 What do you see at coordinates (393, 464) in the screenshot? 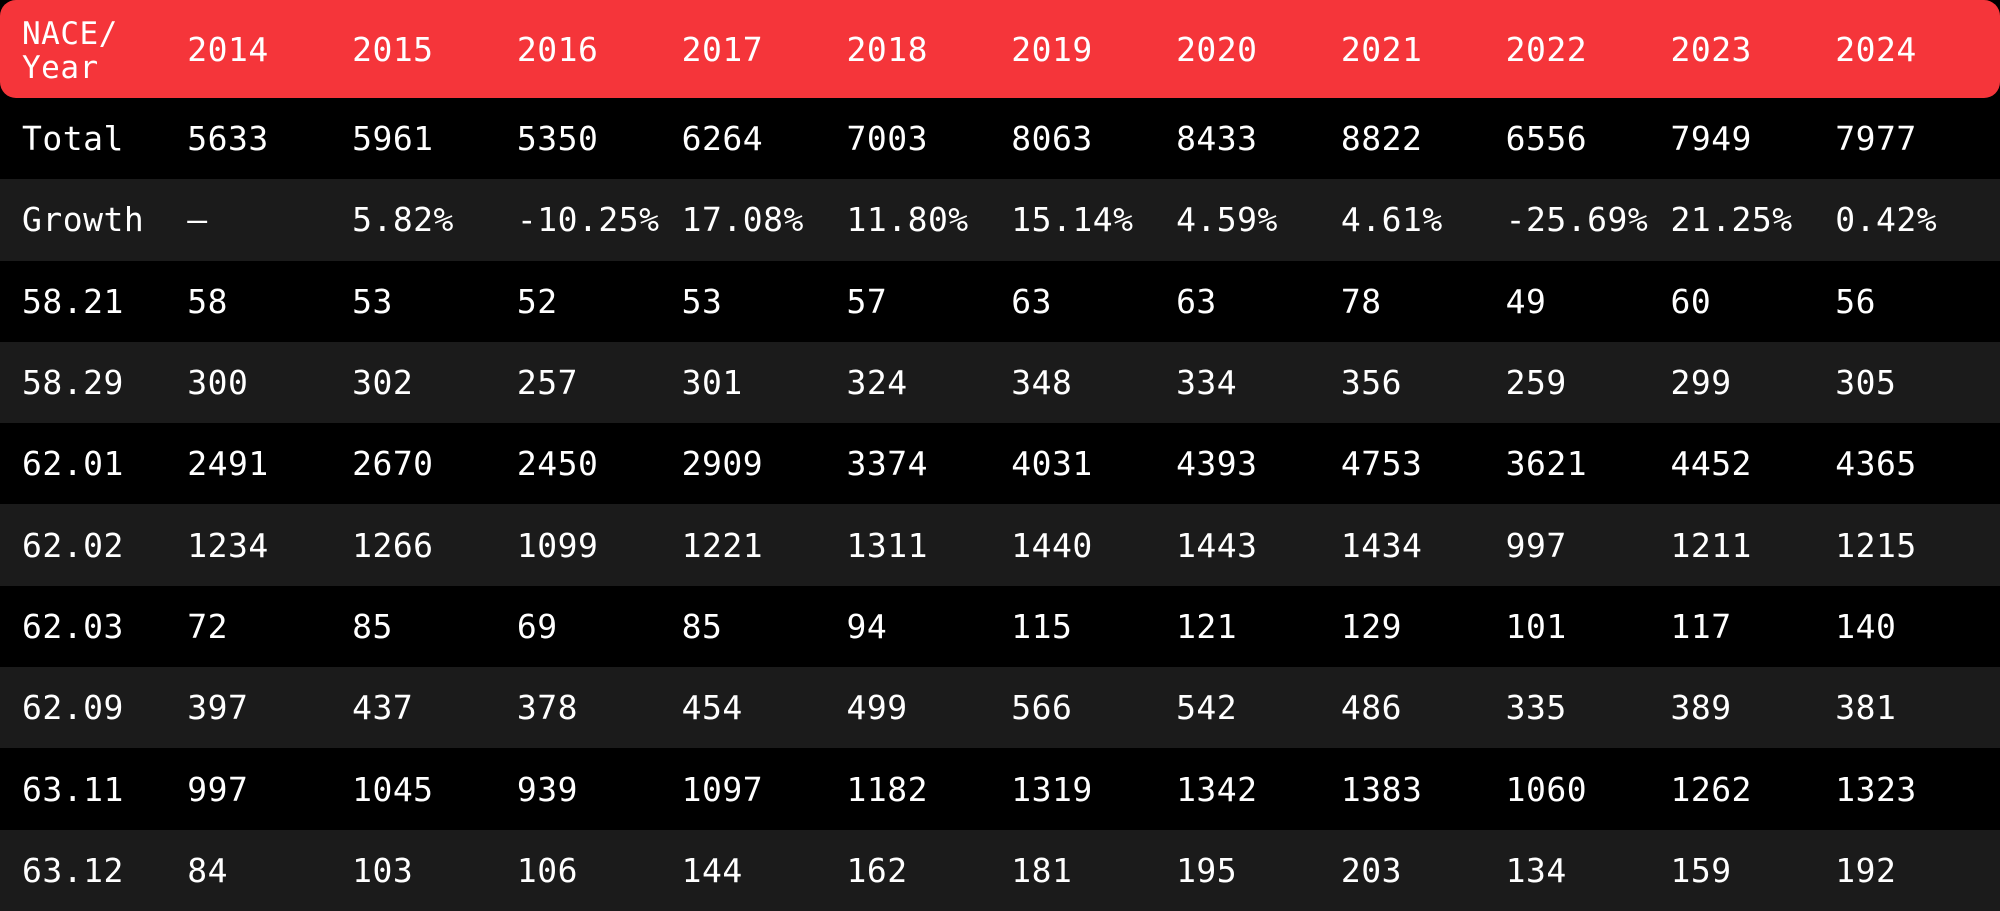
I see `table-cell: 2670` at bounding box center [393, 464].